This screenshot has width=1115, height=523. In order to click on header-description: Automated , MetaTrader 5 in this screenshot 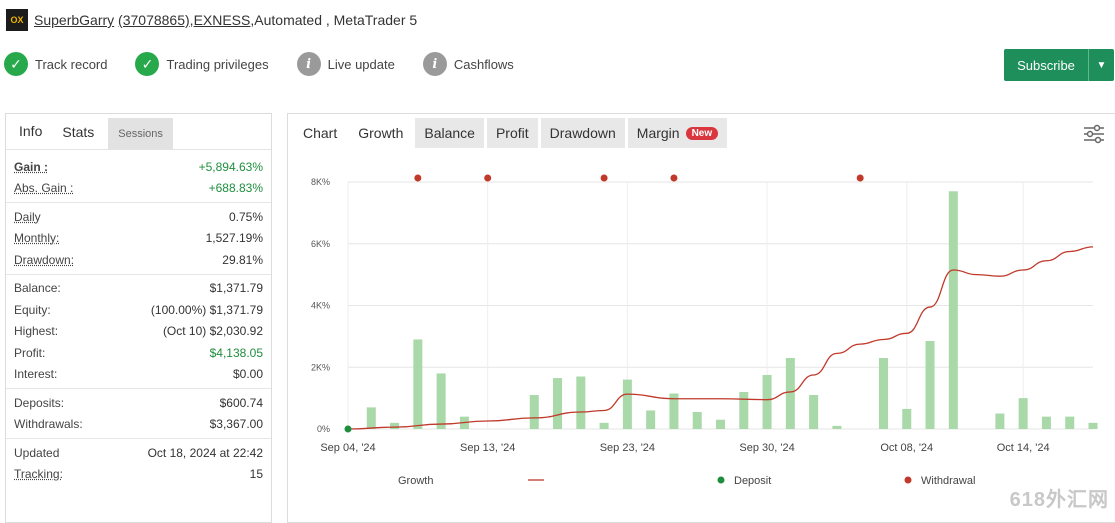, I will do `click(336, 20)`.